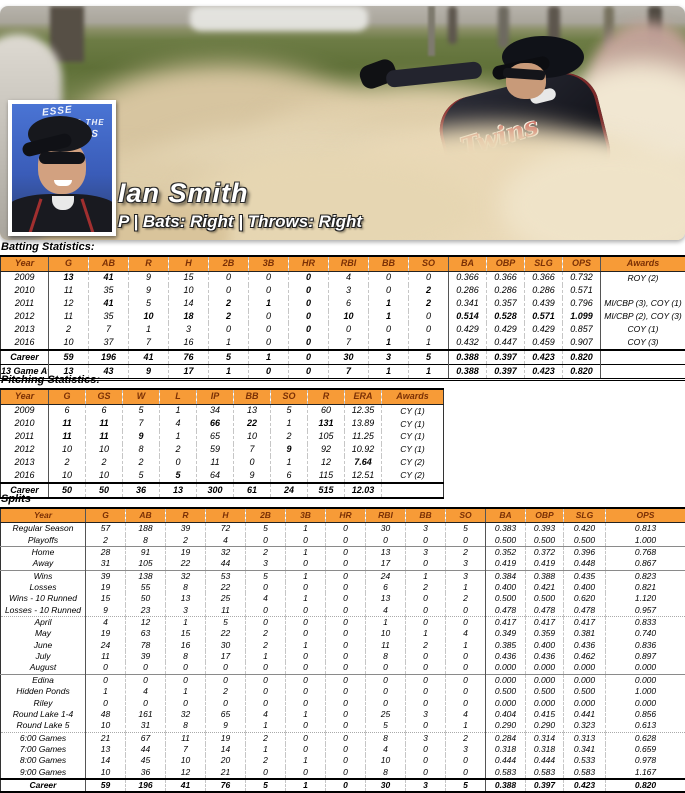  Describe the element at coordinates (146, 773) in the screenshot. I see `stat-cell: 36` at that location.